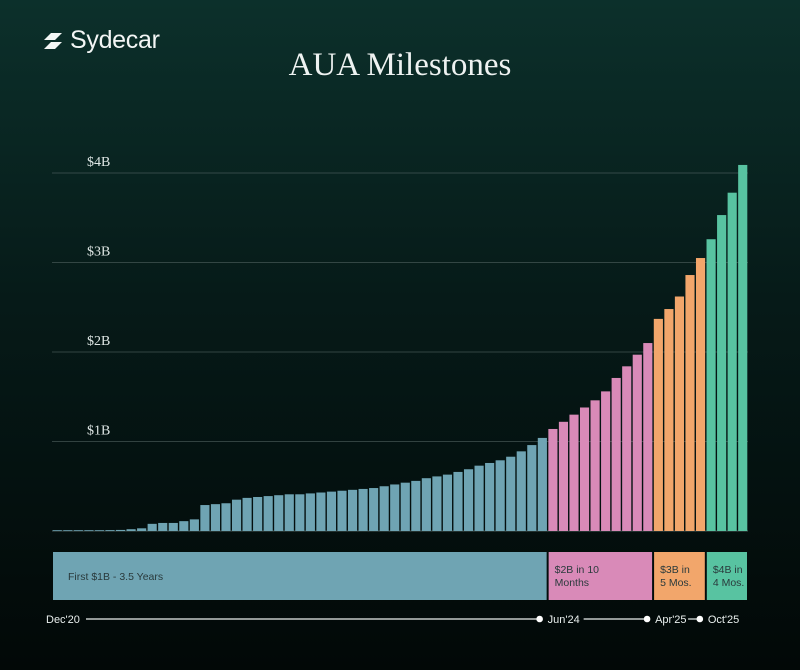 The image size is (800, 670). Describe the element at coordinates (98, 252) in the screenshot. I see `y-tick-label: $3B` at that location.